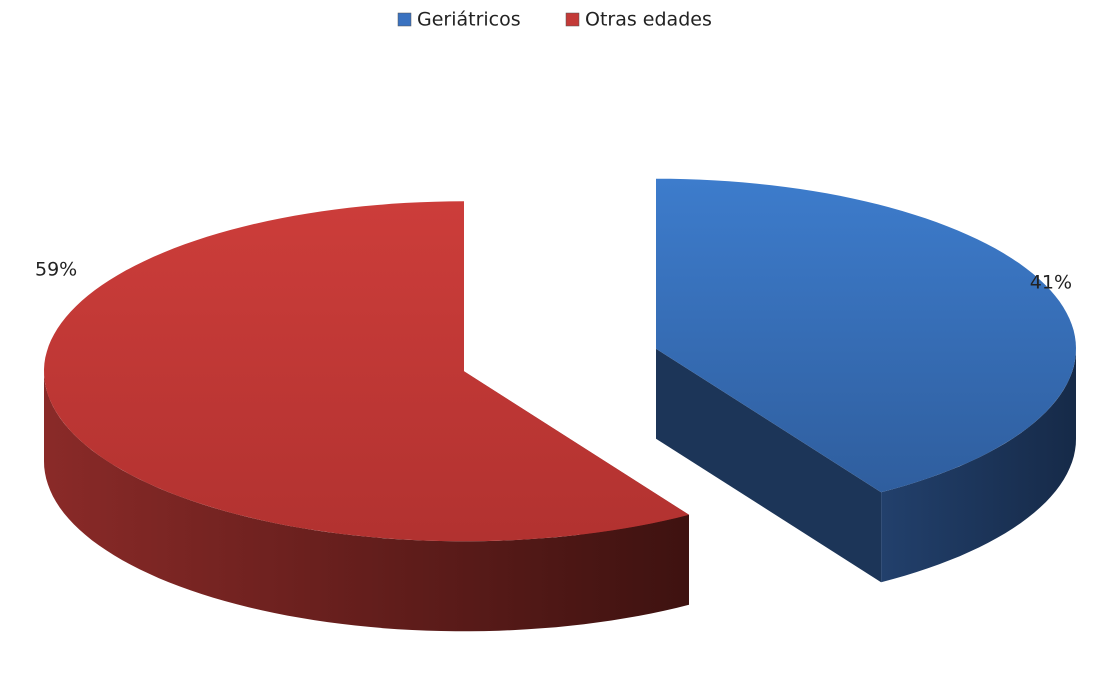 The height and width of the screenshot is (696, 1107). What do you see at coordinates (554, 20) in the screenshot?
I see `legend: Geriátricos Otras edades` at bounding box center [554, 20].